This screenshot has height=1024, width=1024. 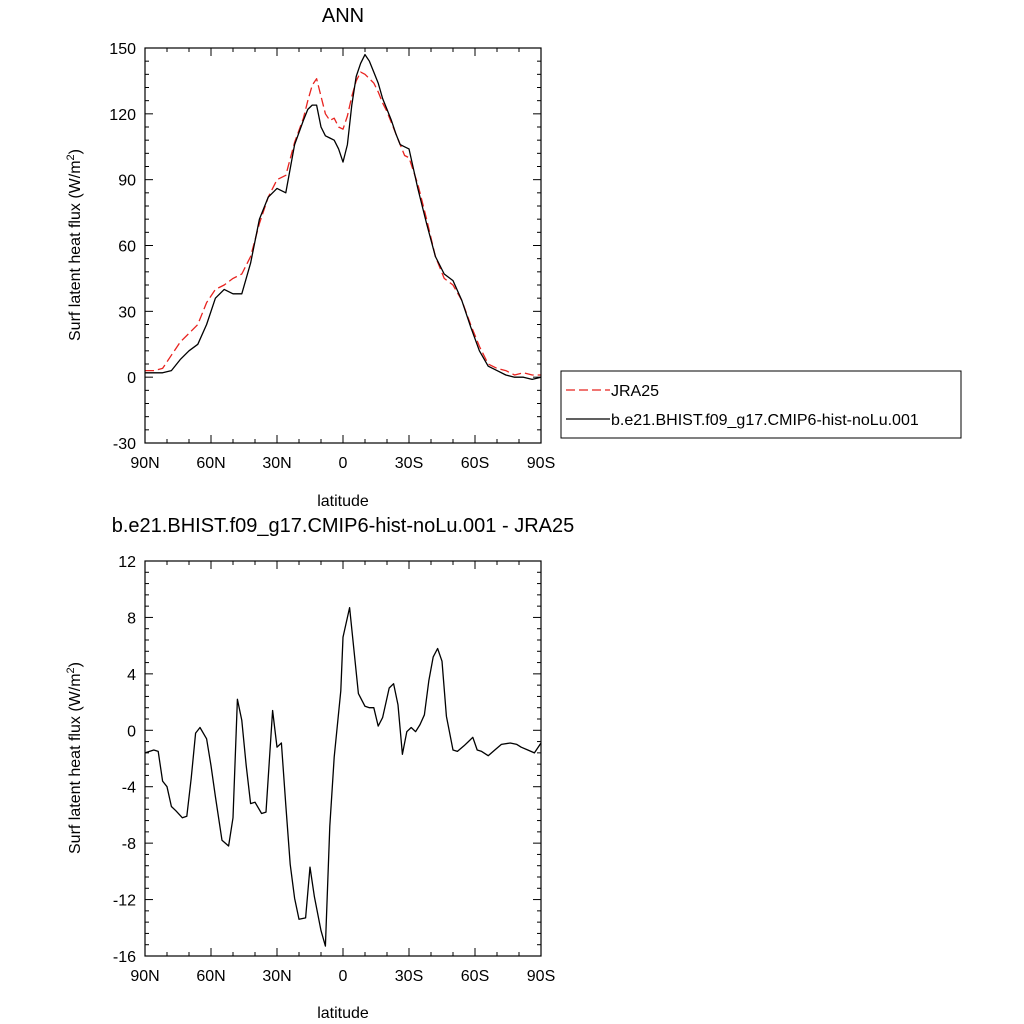 I want to click on top-x-axis-label: latitude, so click(x=343, y=501).